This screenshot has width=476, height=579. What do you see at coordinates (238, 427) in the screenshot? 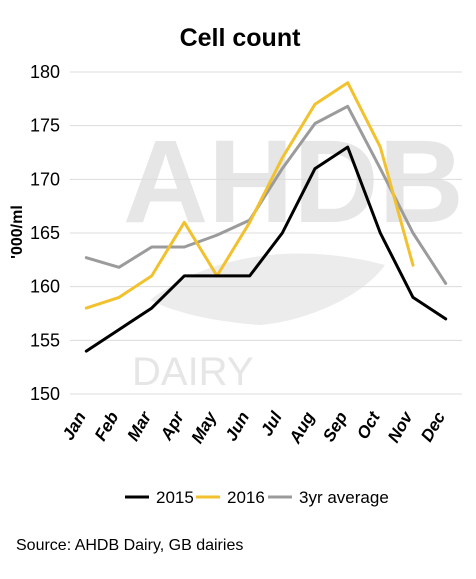
I see `x-tick-label: Jun` at bounding box center [238, 427].